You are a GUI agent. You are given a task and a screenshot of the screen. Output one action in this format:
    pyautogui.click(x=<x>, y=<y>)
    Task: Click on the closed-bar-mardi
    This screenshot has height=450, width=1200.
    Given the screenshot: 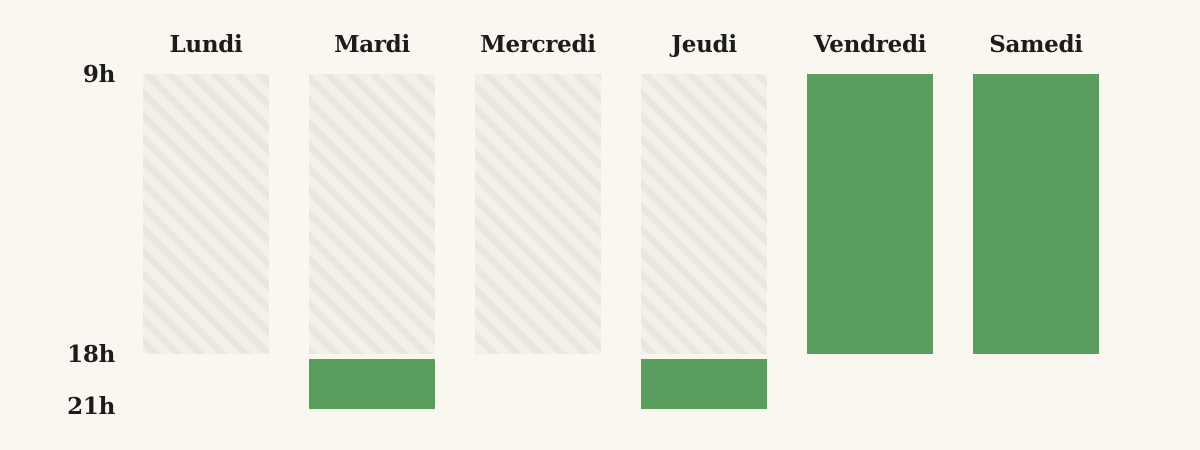 What is the action you would take?
    pyautogui.click(x=372, y=214)
    